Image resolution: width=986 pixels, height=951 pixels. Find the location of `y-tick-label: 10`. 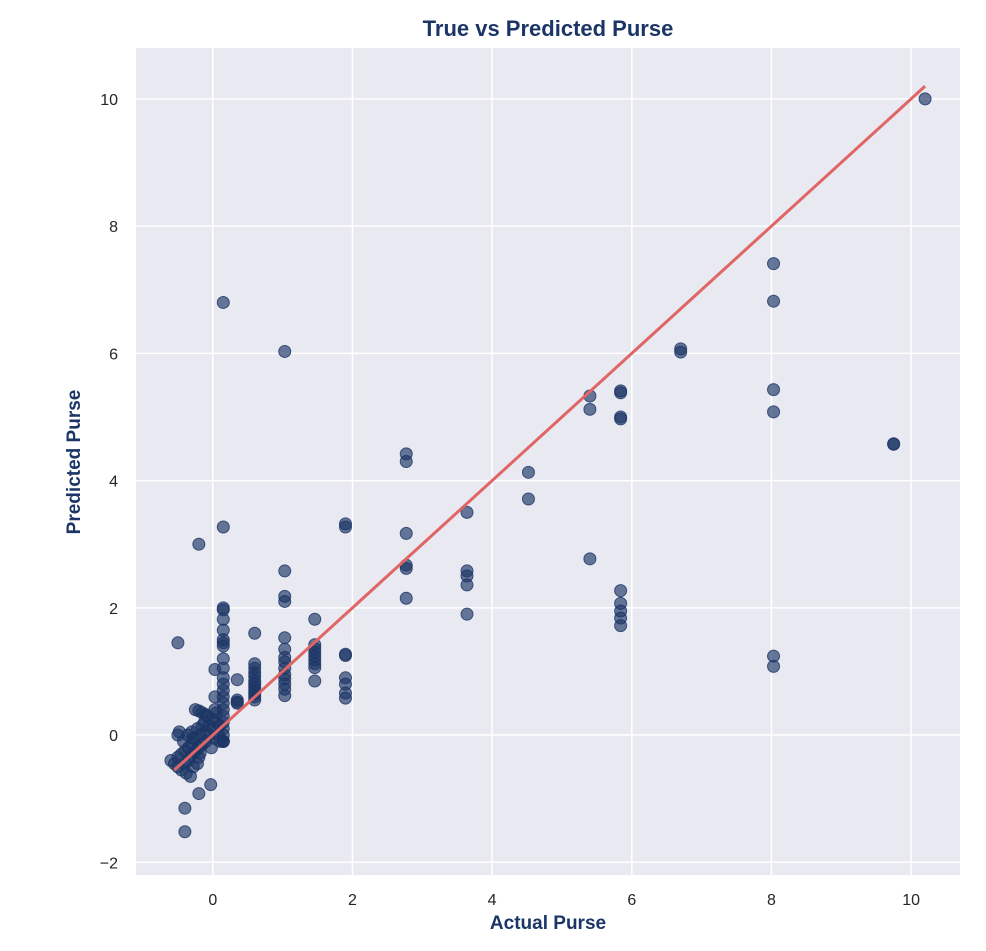

y-tick-label: 10 is located at coordinates (109, 100).